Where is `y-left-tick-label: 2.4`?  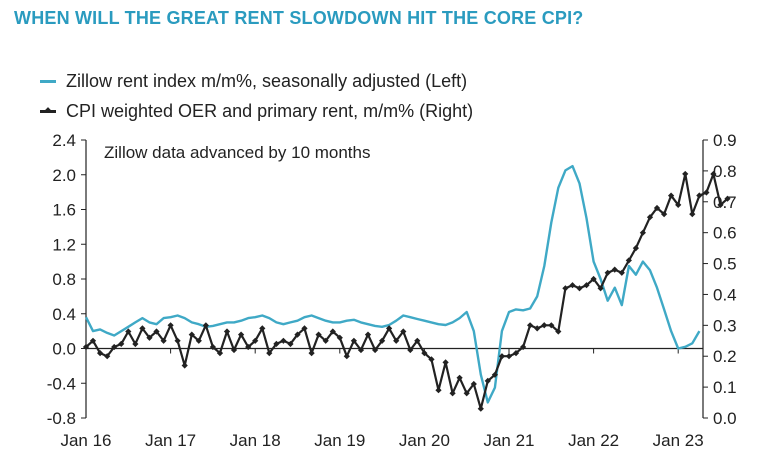
y-left-tick-label: 2.4 is located at coordinates (64, 140).